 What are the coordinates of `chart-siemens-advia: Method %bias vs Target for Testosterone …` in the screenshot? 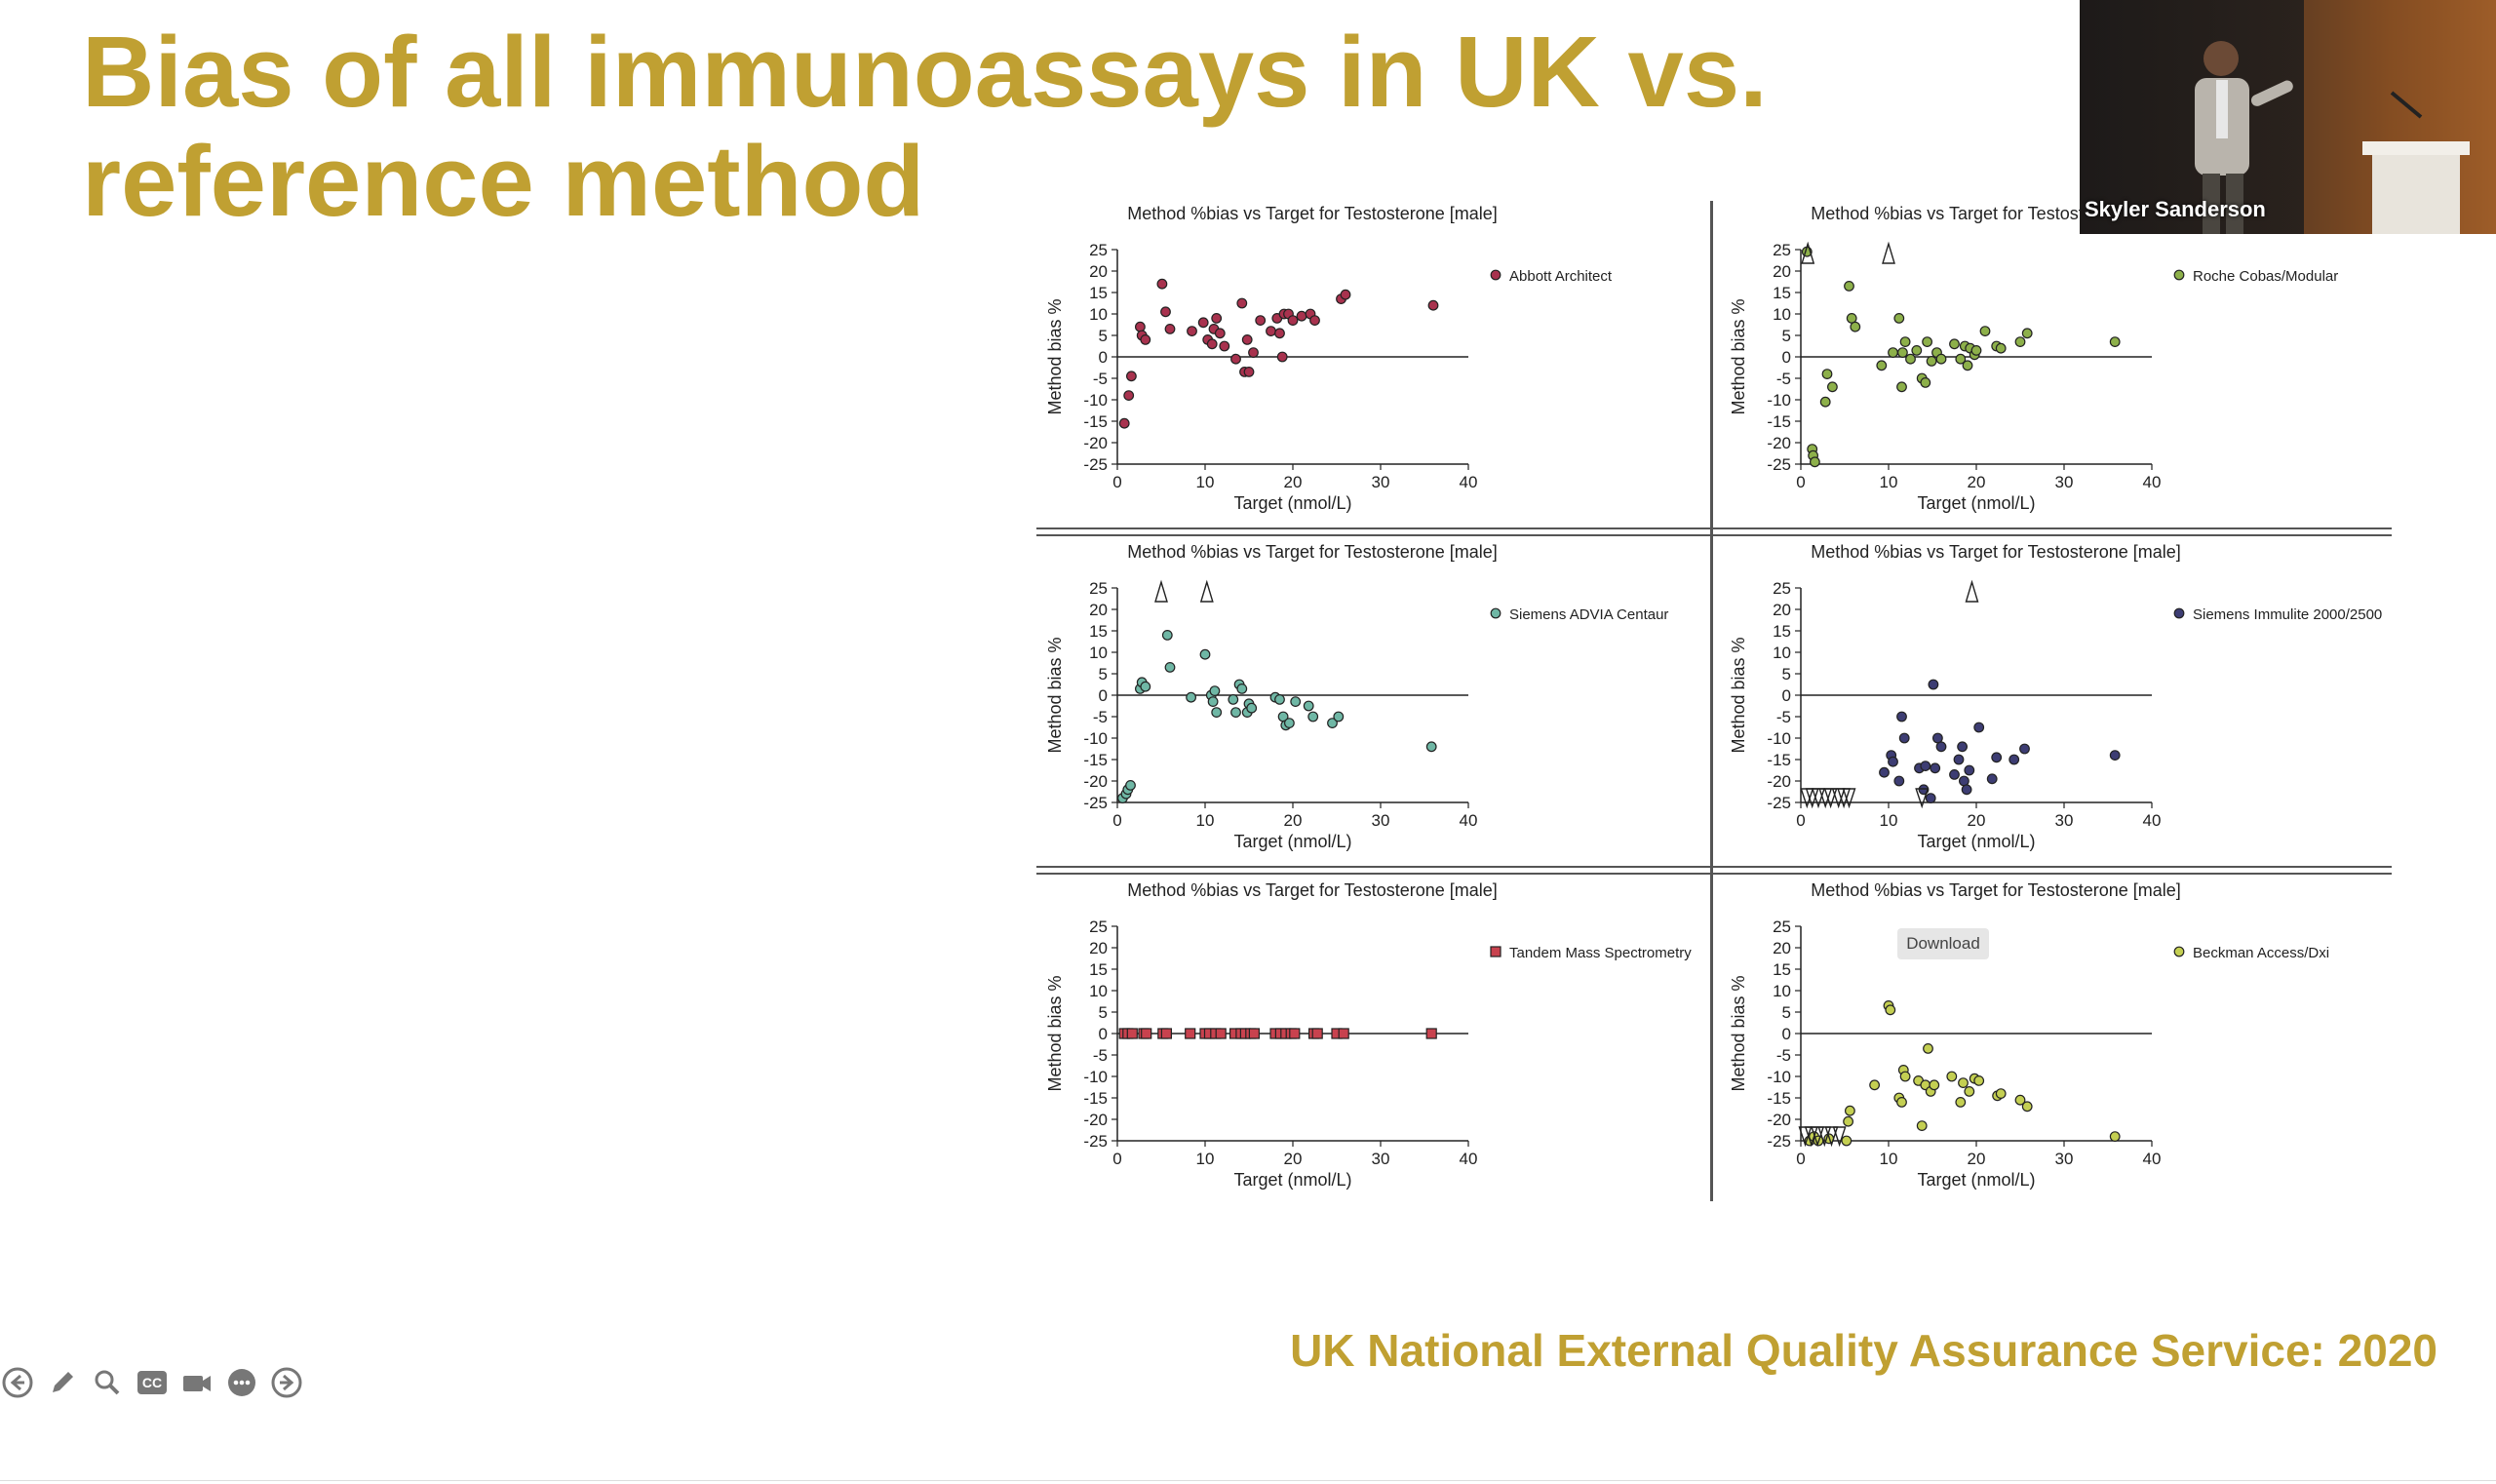 It's located at (1373, 699).